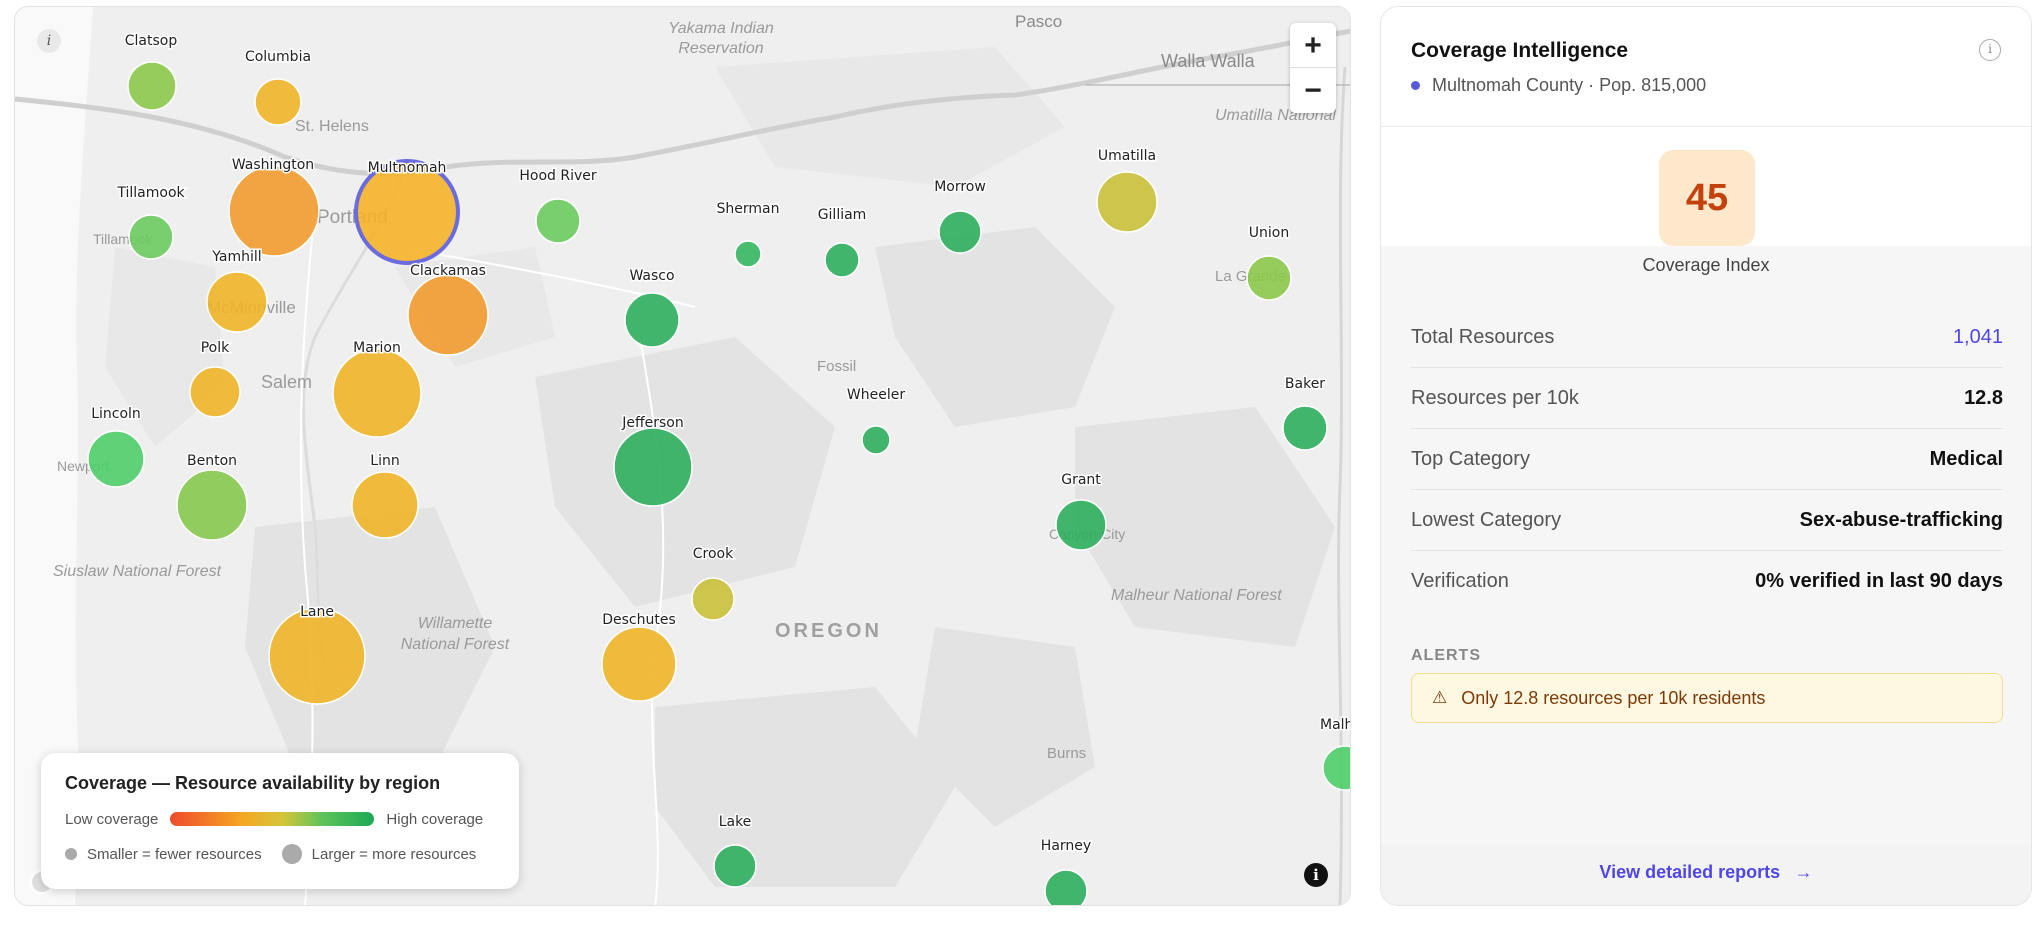 The width and height of the screenshot is (2043, 925). Describe the element at coordinates (1081, 480) in the screenshot. I see `county-label: Grant` at that location.